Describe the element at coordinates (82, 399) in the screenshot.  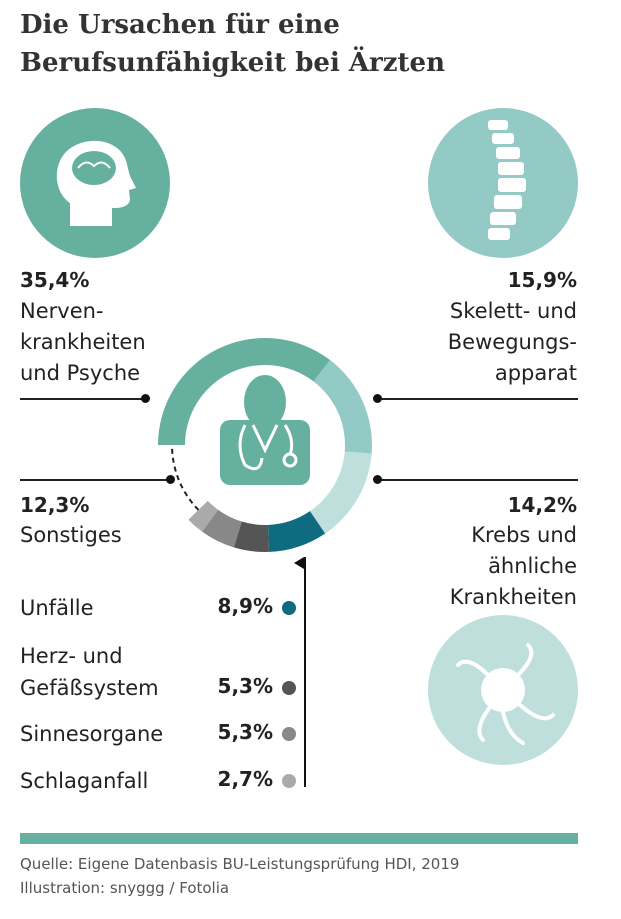
I see `nerven-leader-line` at that location.